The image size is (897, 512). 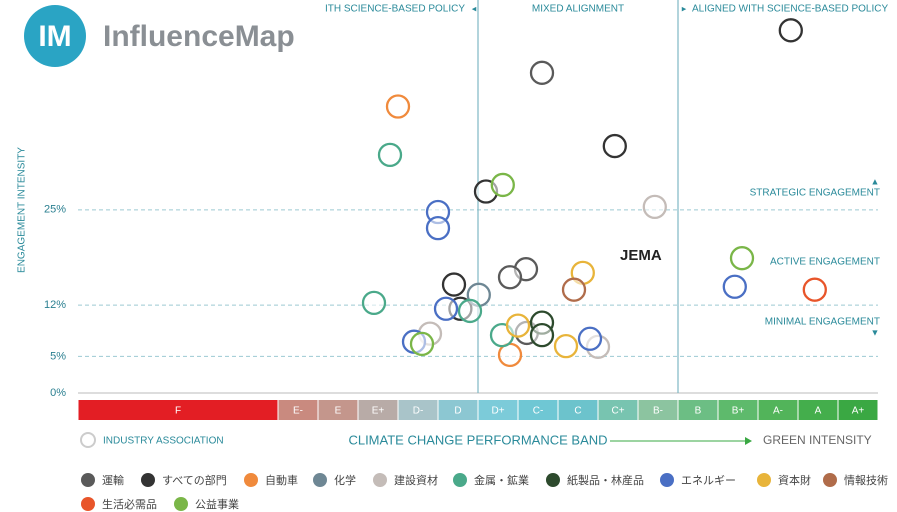 I want to click on region-label: ITH SCIENCE-BASED POLICY, so click(x=395, y=9).